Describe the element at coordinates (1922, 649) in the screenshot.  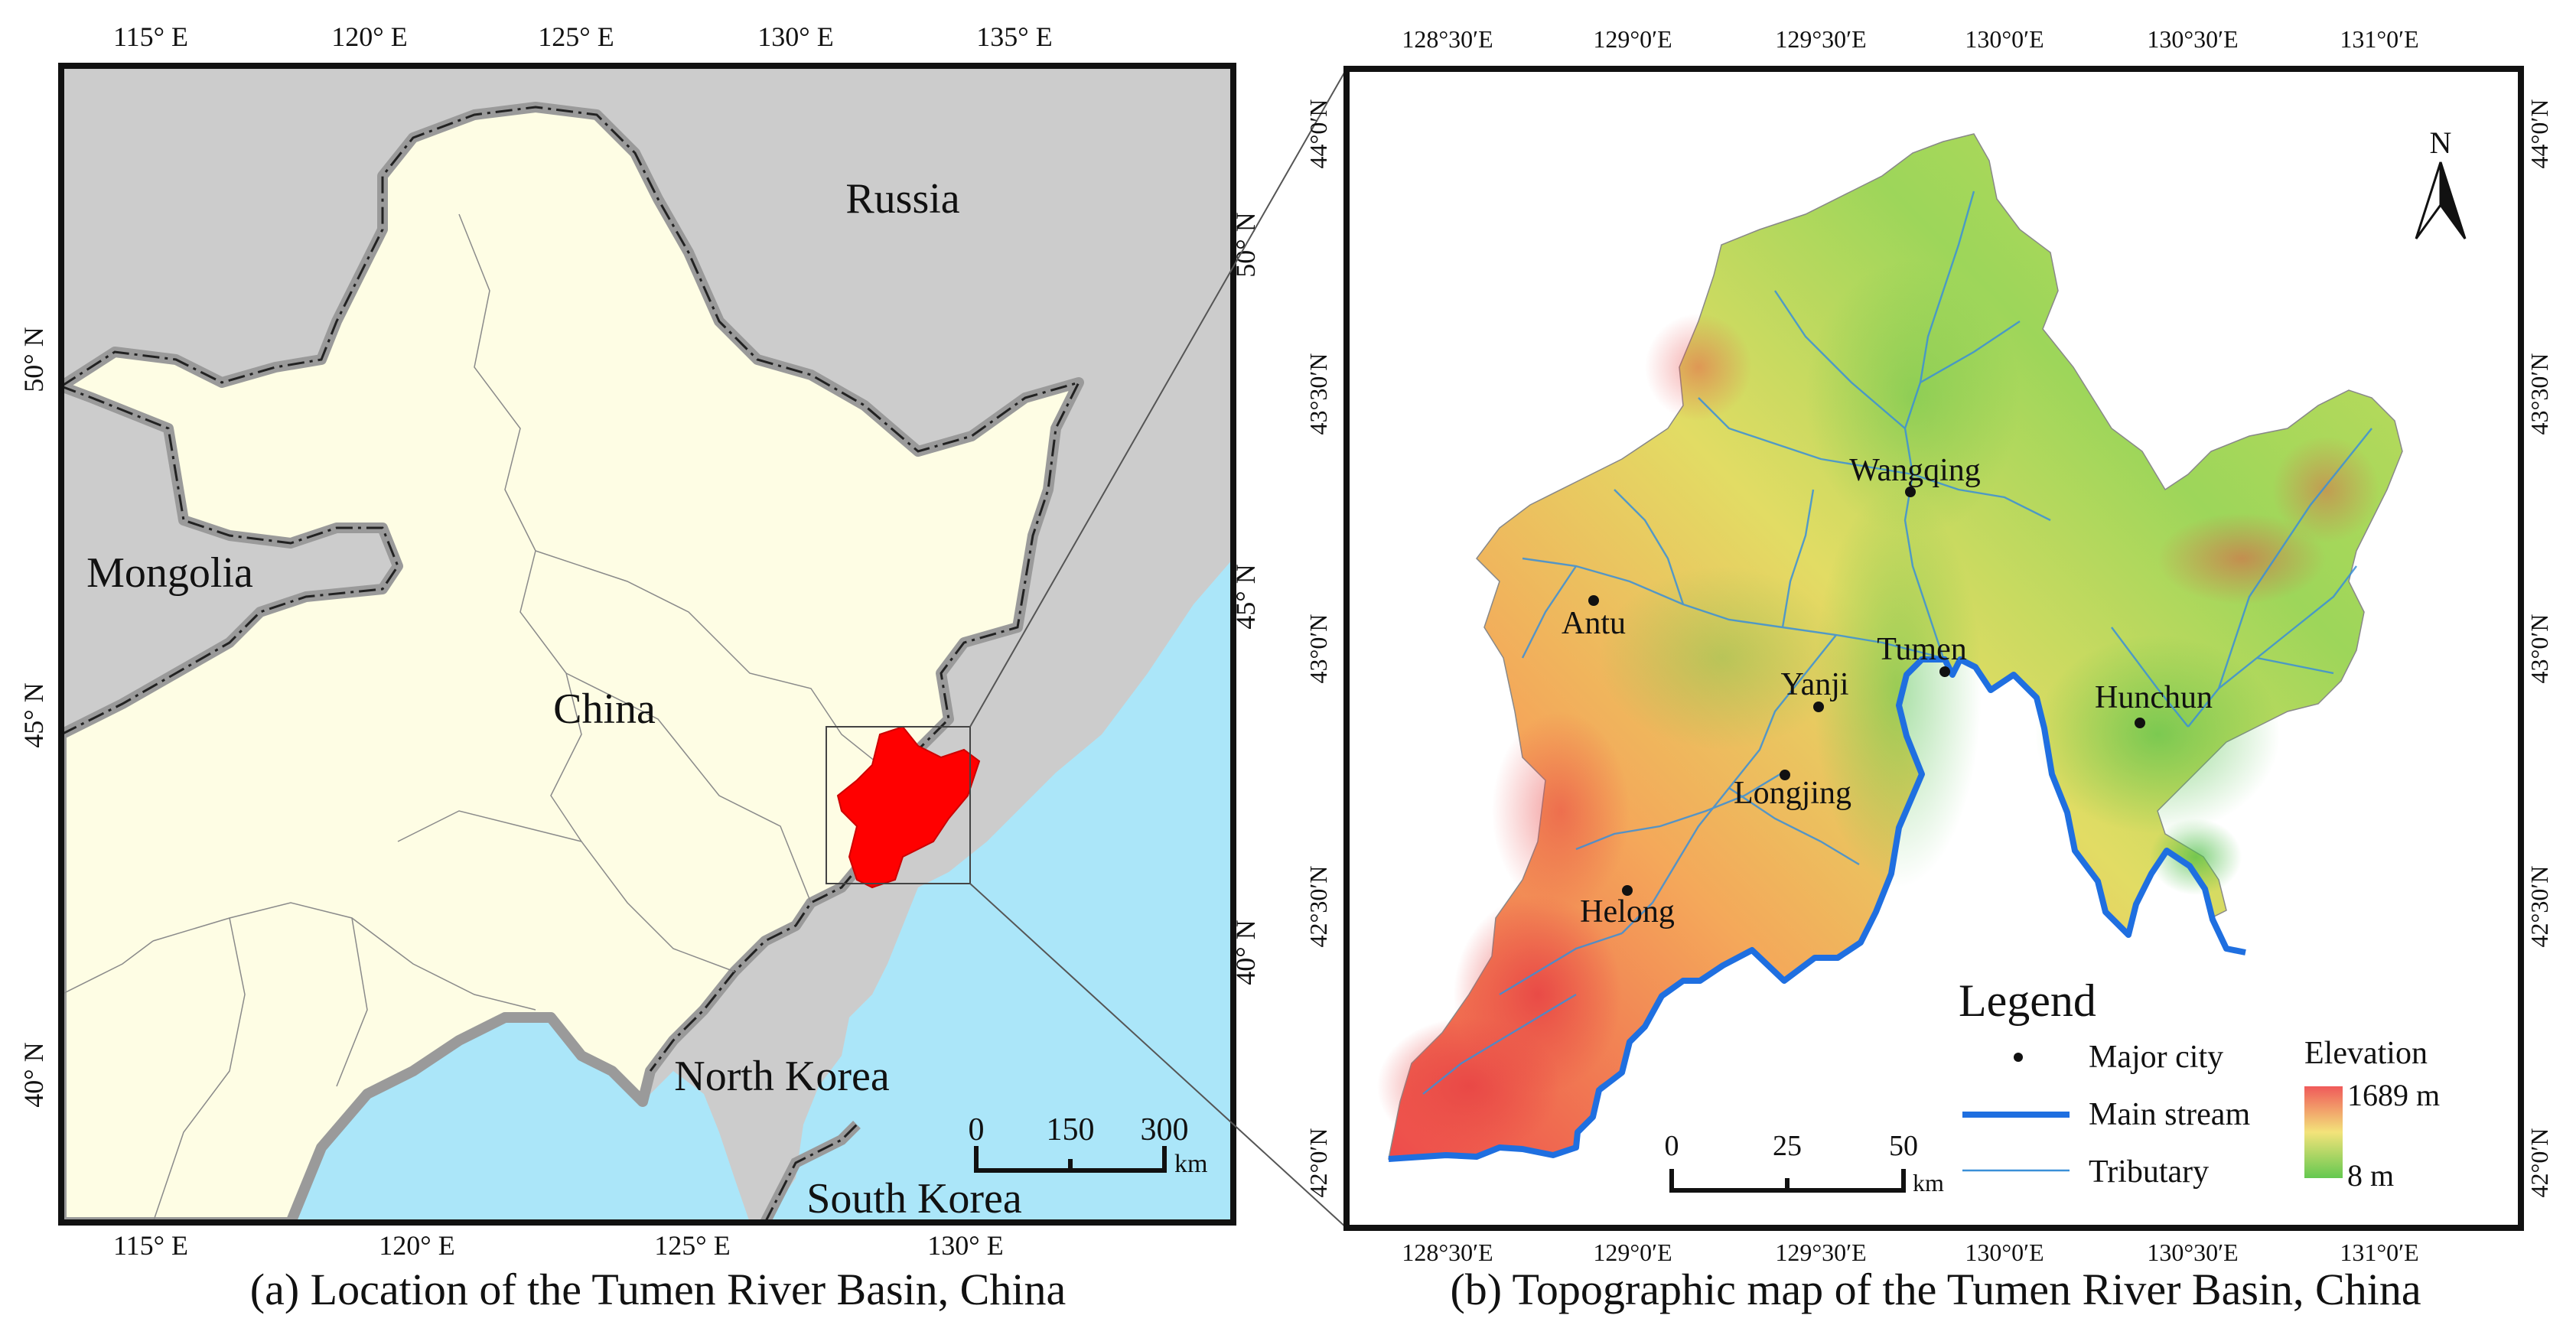
I see `city-label-tumen: Tumen` at that location.